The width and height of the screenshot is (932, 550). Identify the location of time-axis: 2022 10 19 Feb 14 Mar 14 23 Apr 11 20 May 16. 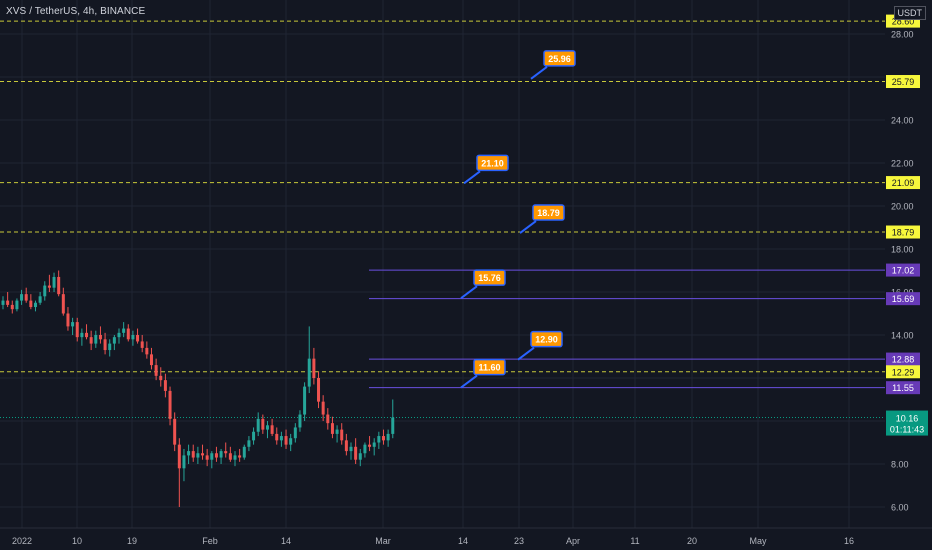
(433, 541).